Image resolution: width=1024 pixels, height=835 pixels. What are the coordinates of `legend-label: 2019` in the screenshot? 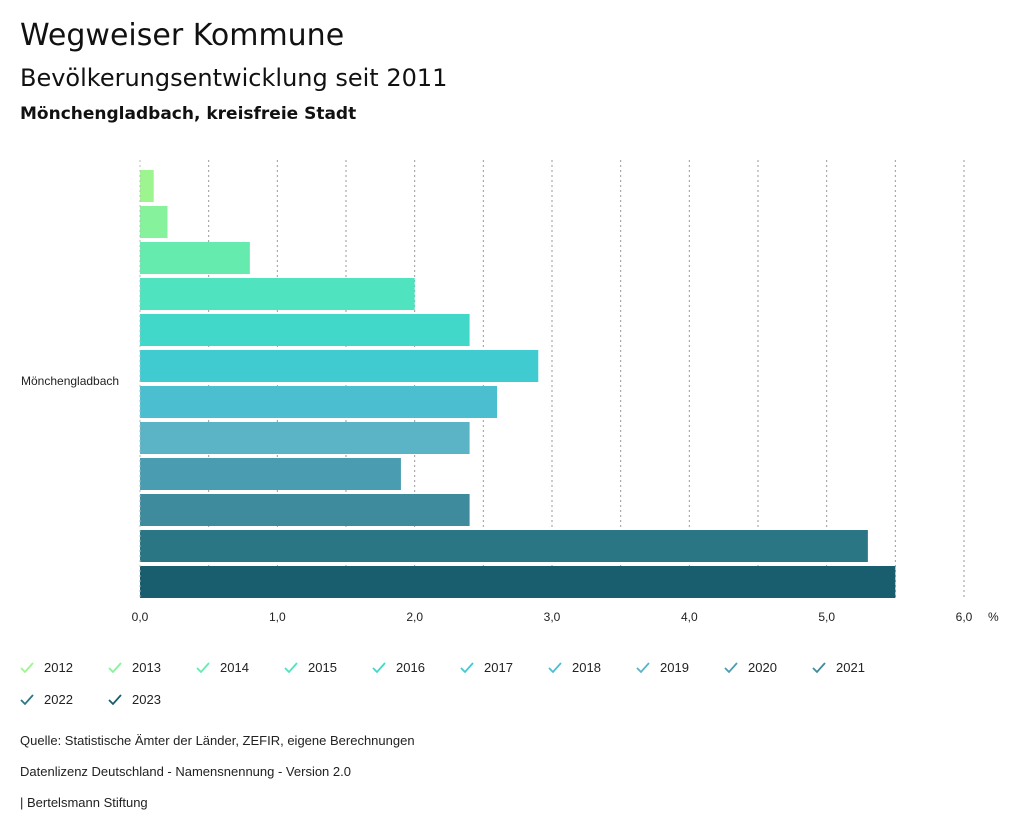 It's located at (674, 667).